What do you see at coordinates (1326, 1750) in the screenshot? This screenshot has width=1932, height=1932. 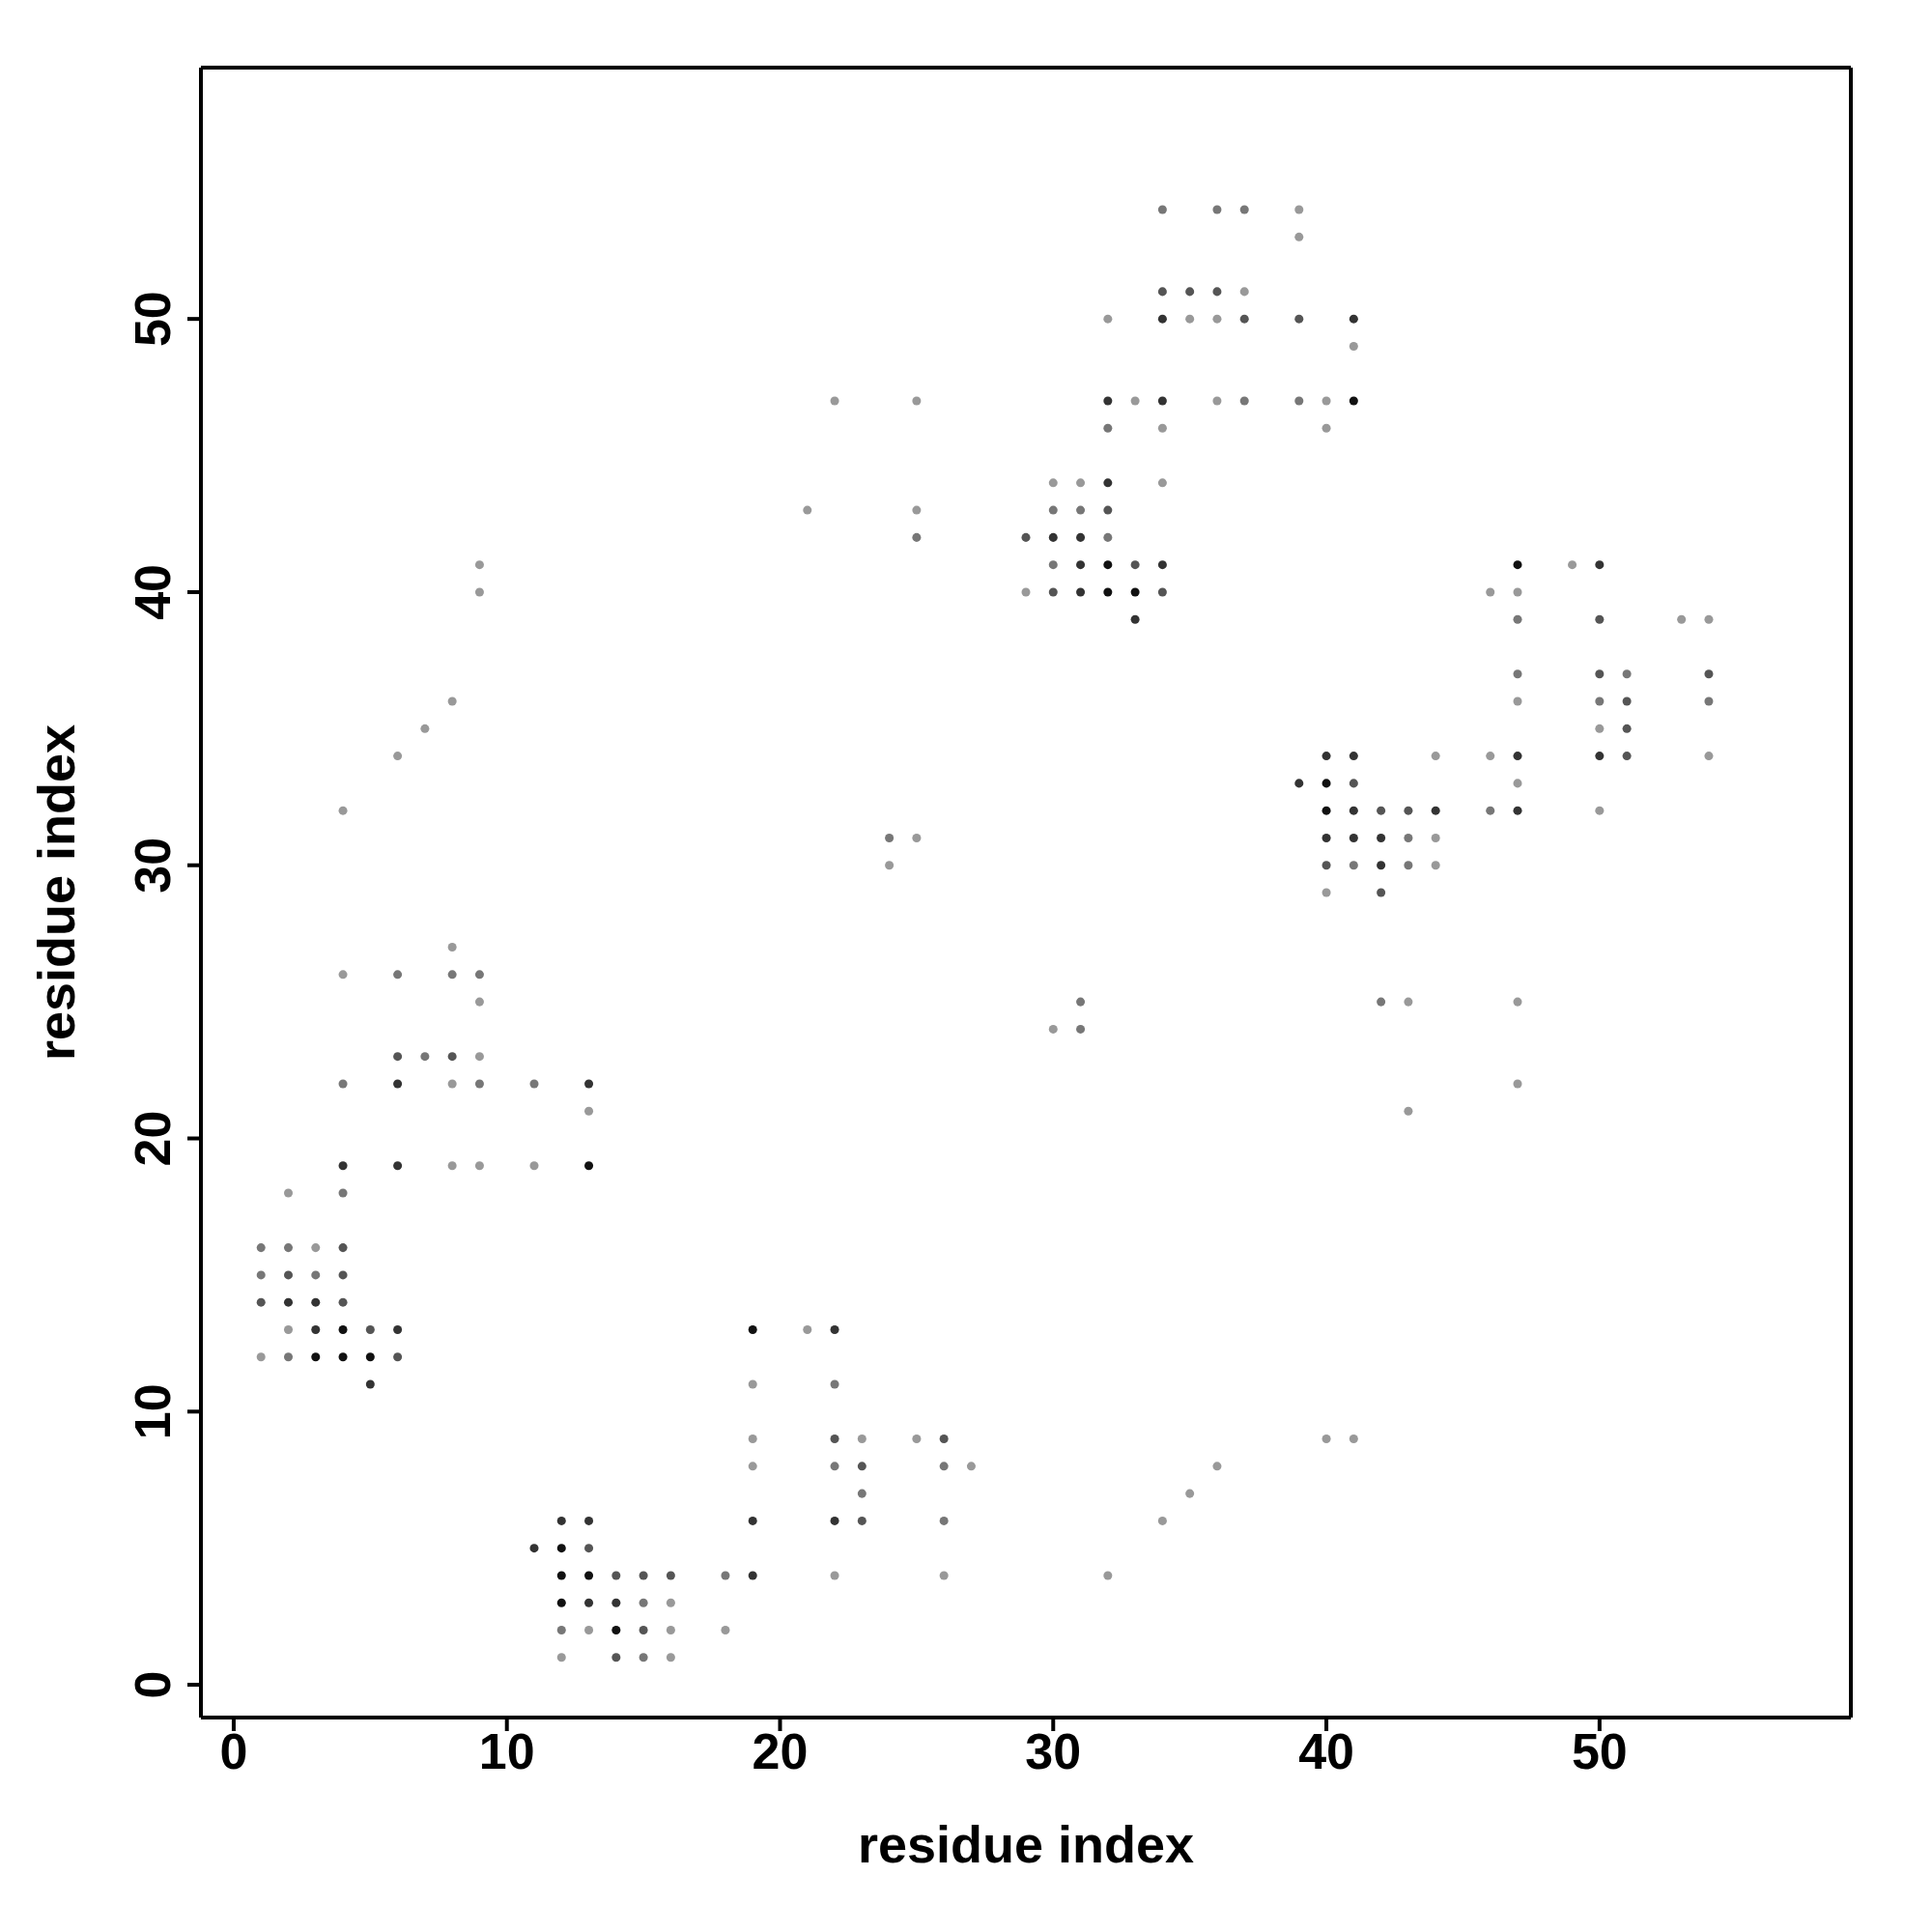 I see `x-tick-label: 40` at bounding box center [1326, 1750].